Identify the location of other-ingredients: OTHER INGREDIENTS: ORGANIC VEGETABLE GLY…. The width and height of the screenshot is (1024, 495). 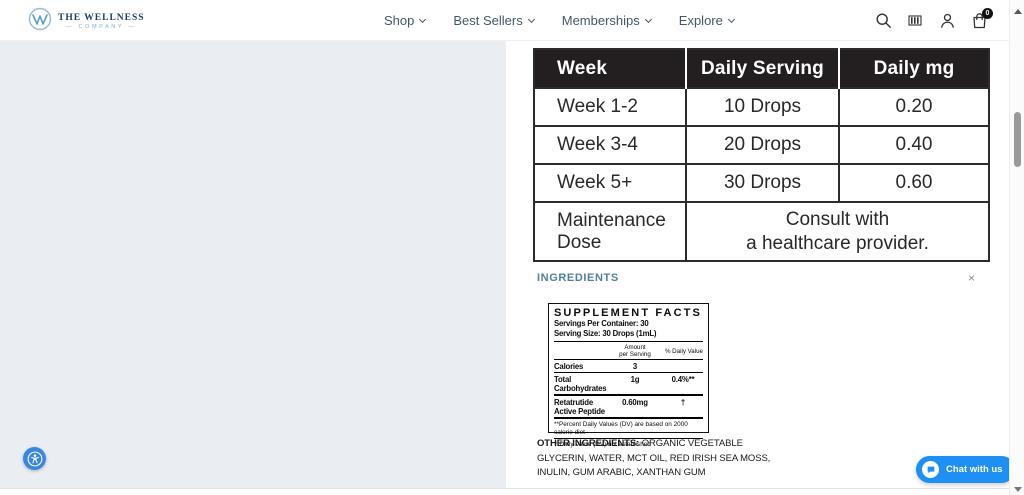
(654, 458).